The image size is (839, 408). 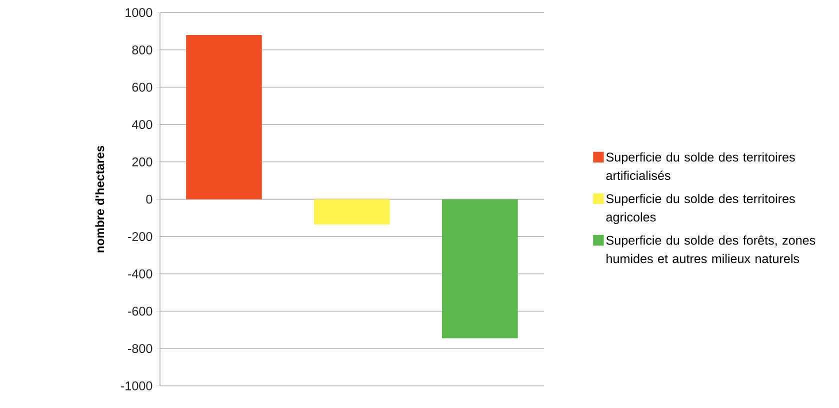 I want to click on y-tick-label: -200, so click(x=140, y=236).